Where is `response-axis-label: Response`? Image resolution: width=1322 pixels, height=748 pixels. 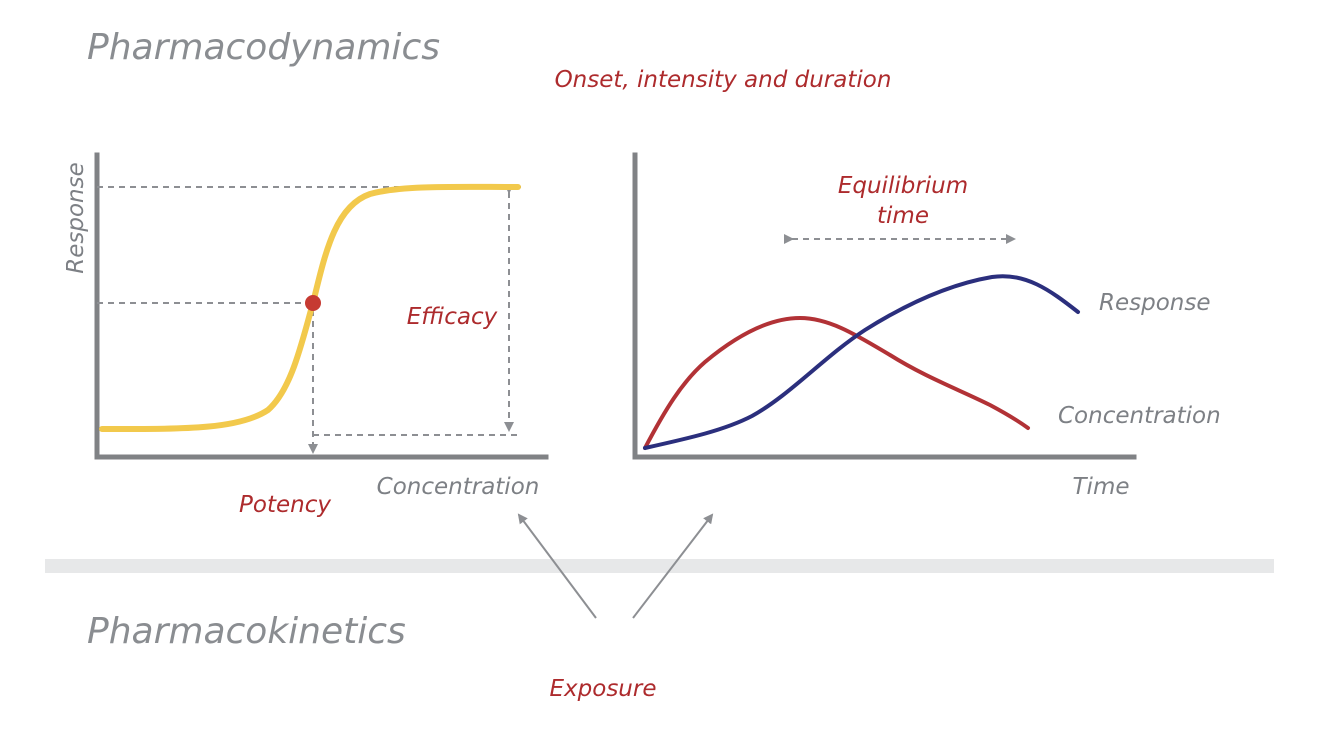
response-axis-label: Response is located at coordinates (76, 218).